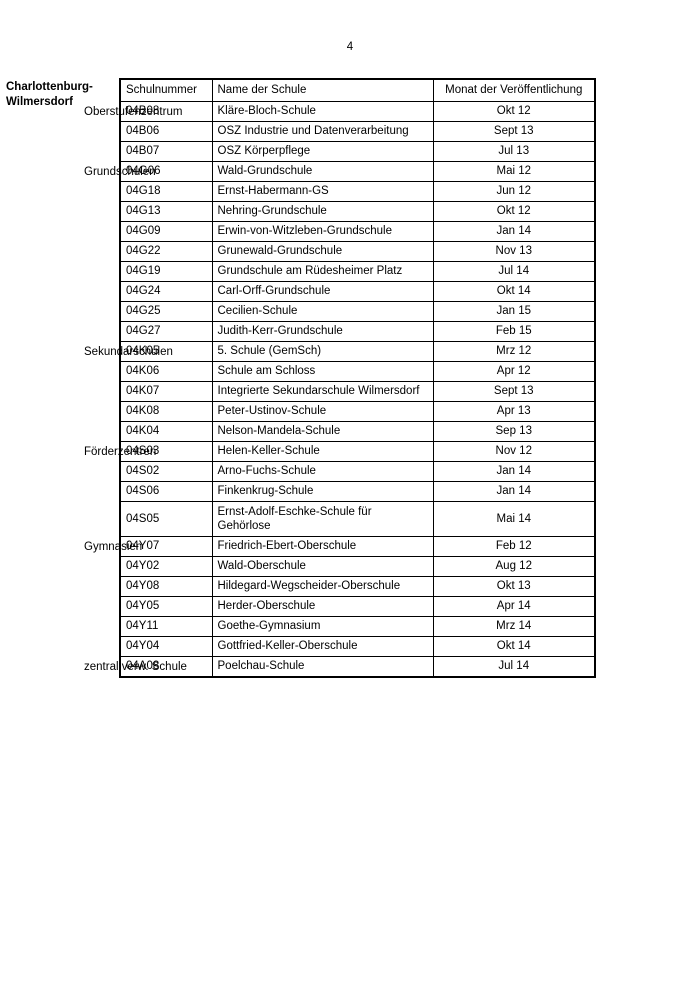 The width and height of the screenshot is (700, 990). Describe the element at coordinates (322, 171) in the screenshot. I see `cell-school-name: Wald-Grundschule` at that location.